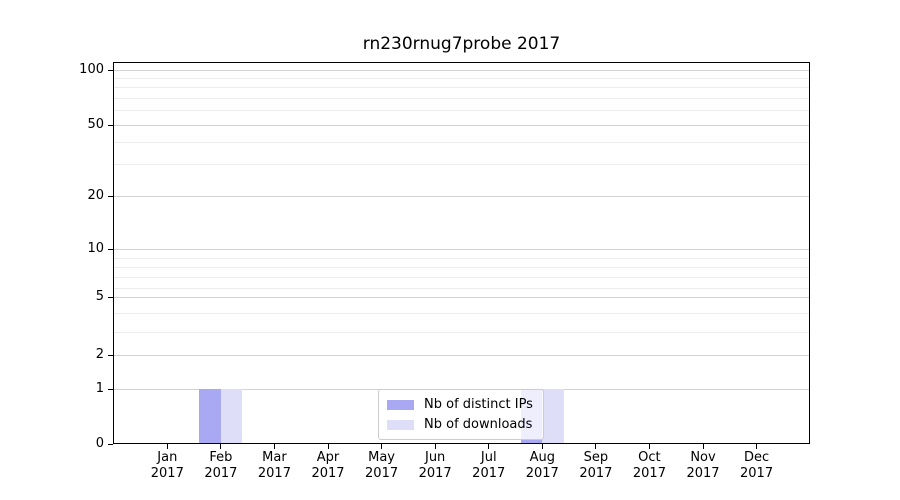  I want to click on bar-distinct-ips-feb, so click(210, 415).